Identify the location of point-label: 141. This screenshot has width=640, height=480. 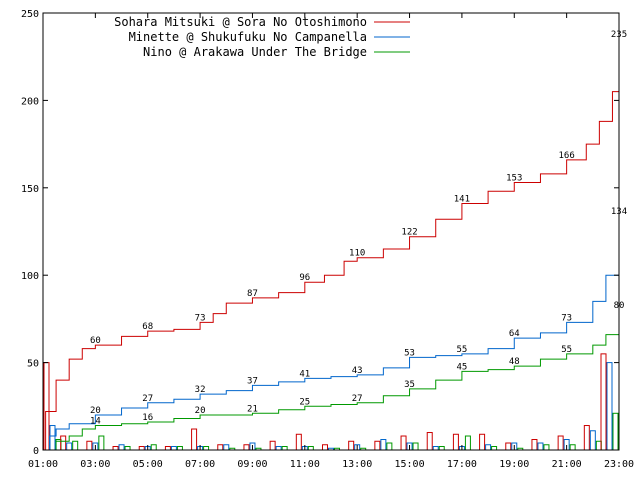
(462, 200).